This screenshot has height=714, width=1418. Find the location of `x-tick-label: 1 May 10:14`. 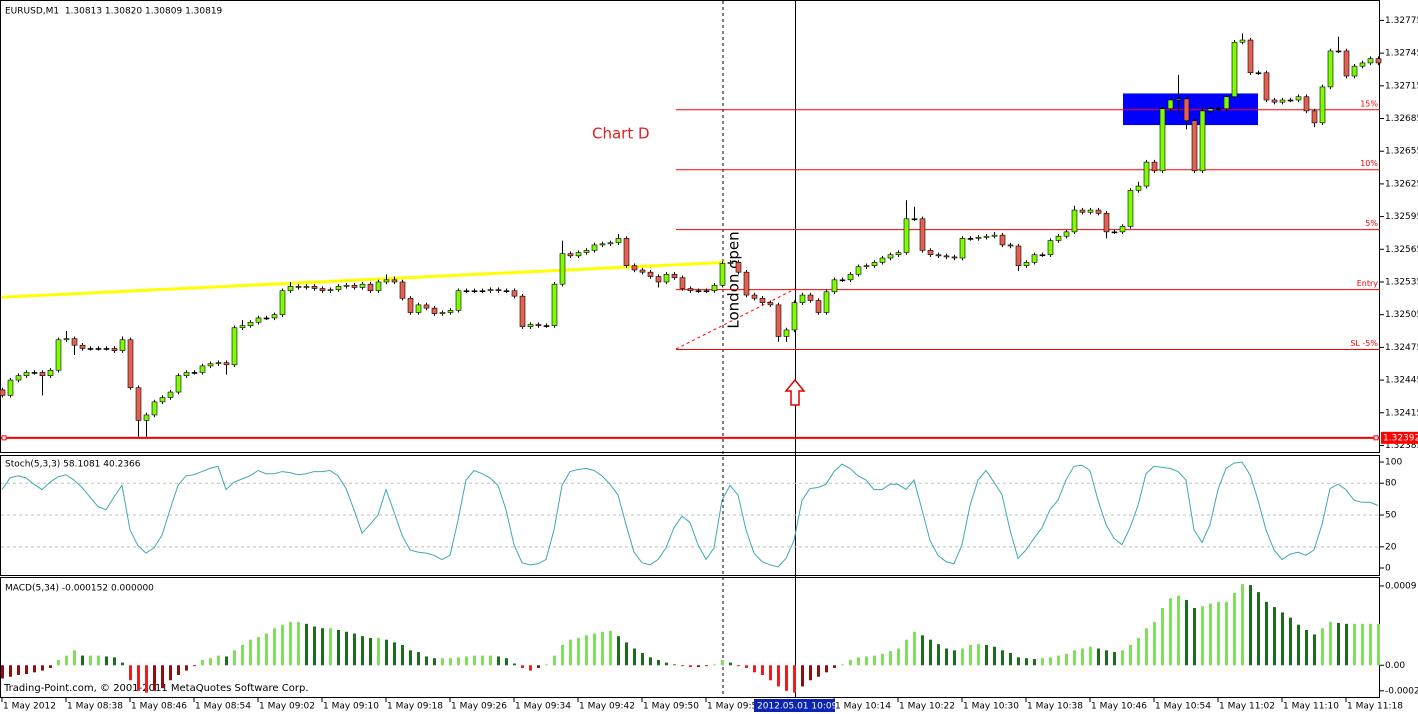

x-tick-label: 1 May 10:14 is located at coordinates (863, 707).